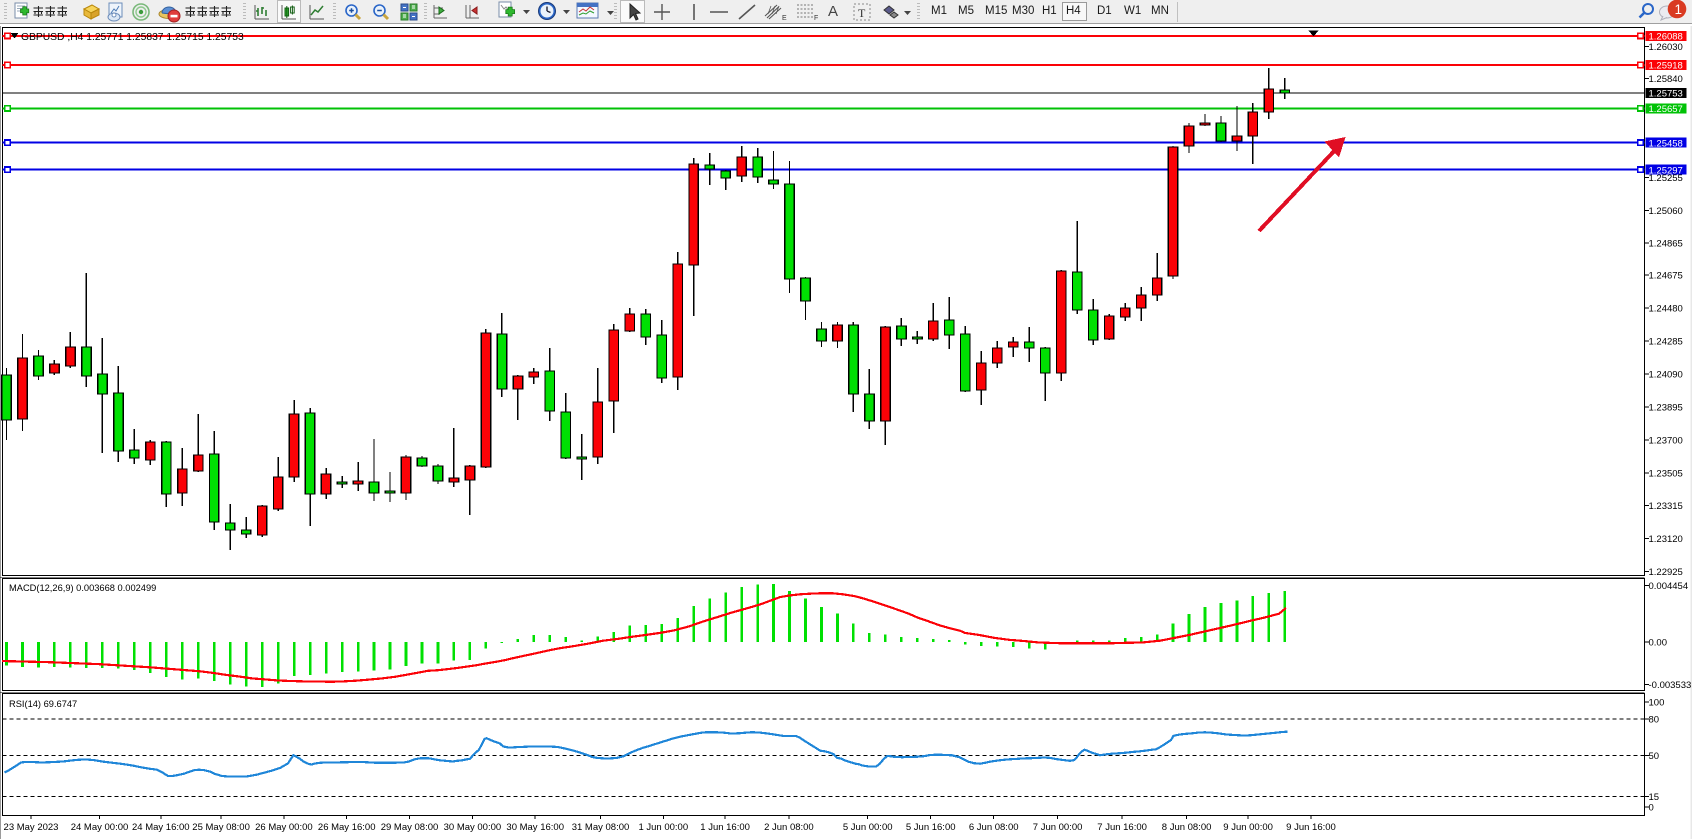 This screenshot has height=839, width=1692. I want to click on svg-text: 1.23895, so click(1666, 408).